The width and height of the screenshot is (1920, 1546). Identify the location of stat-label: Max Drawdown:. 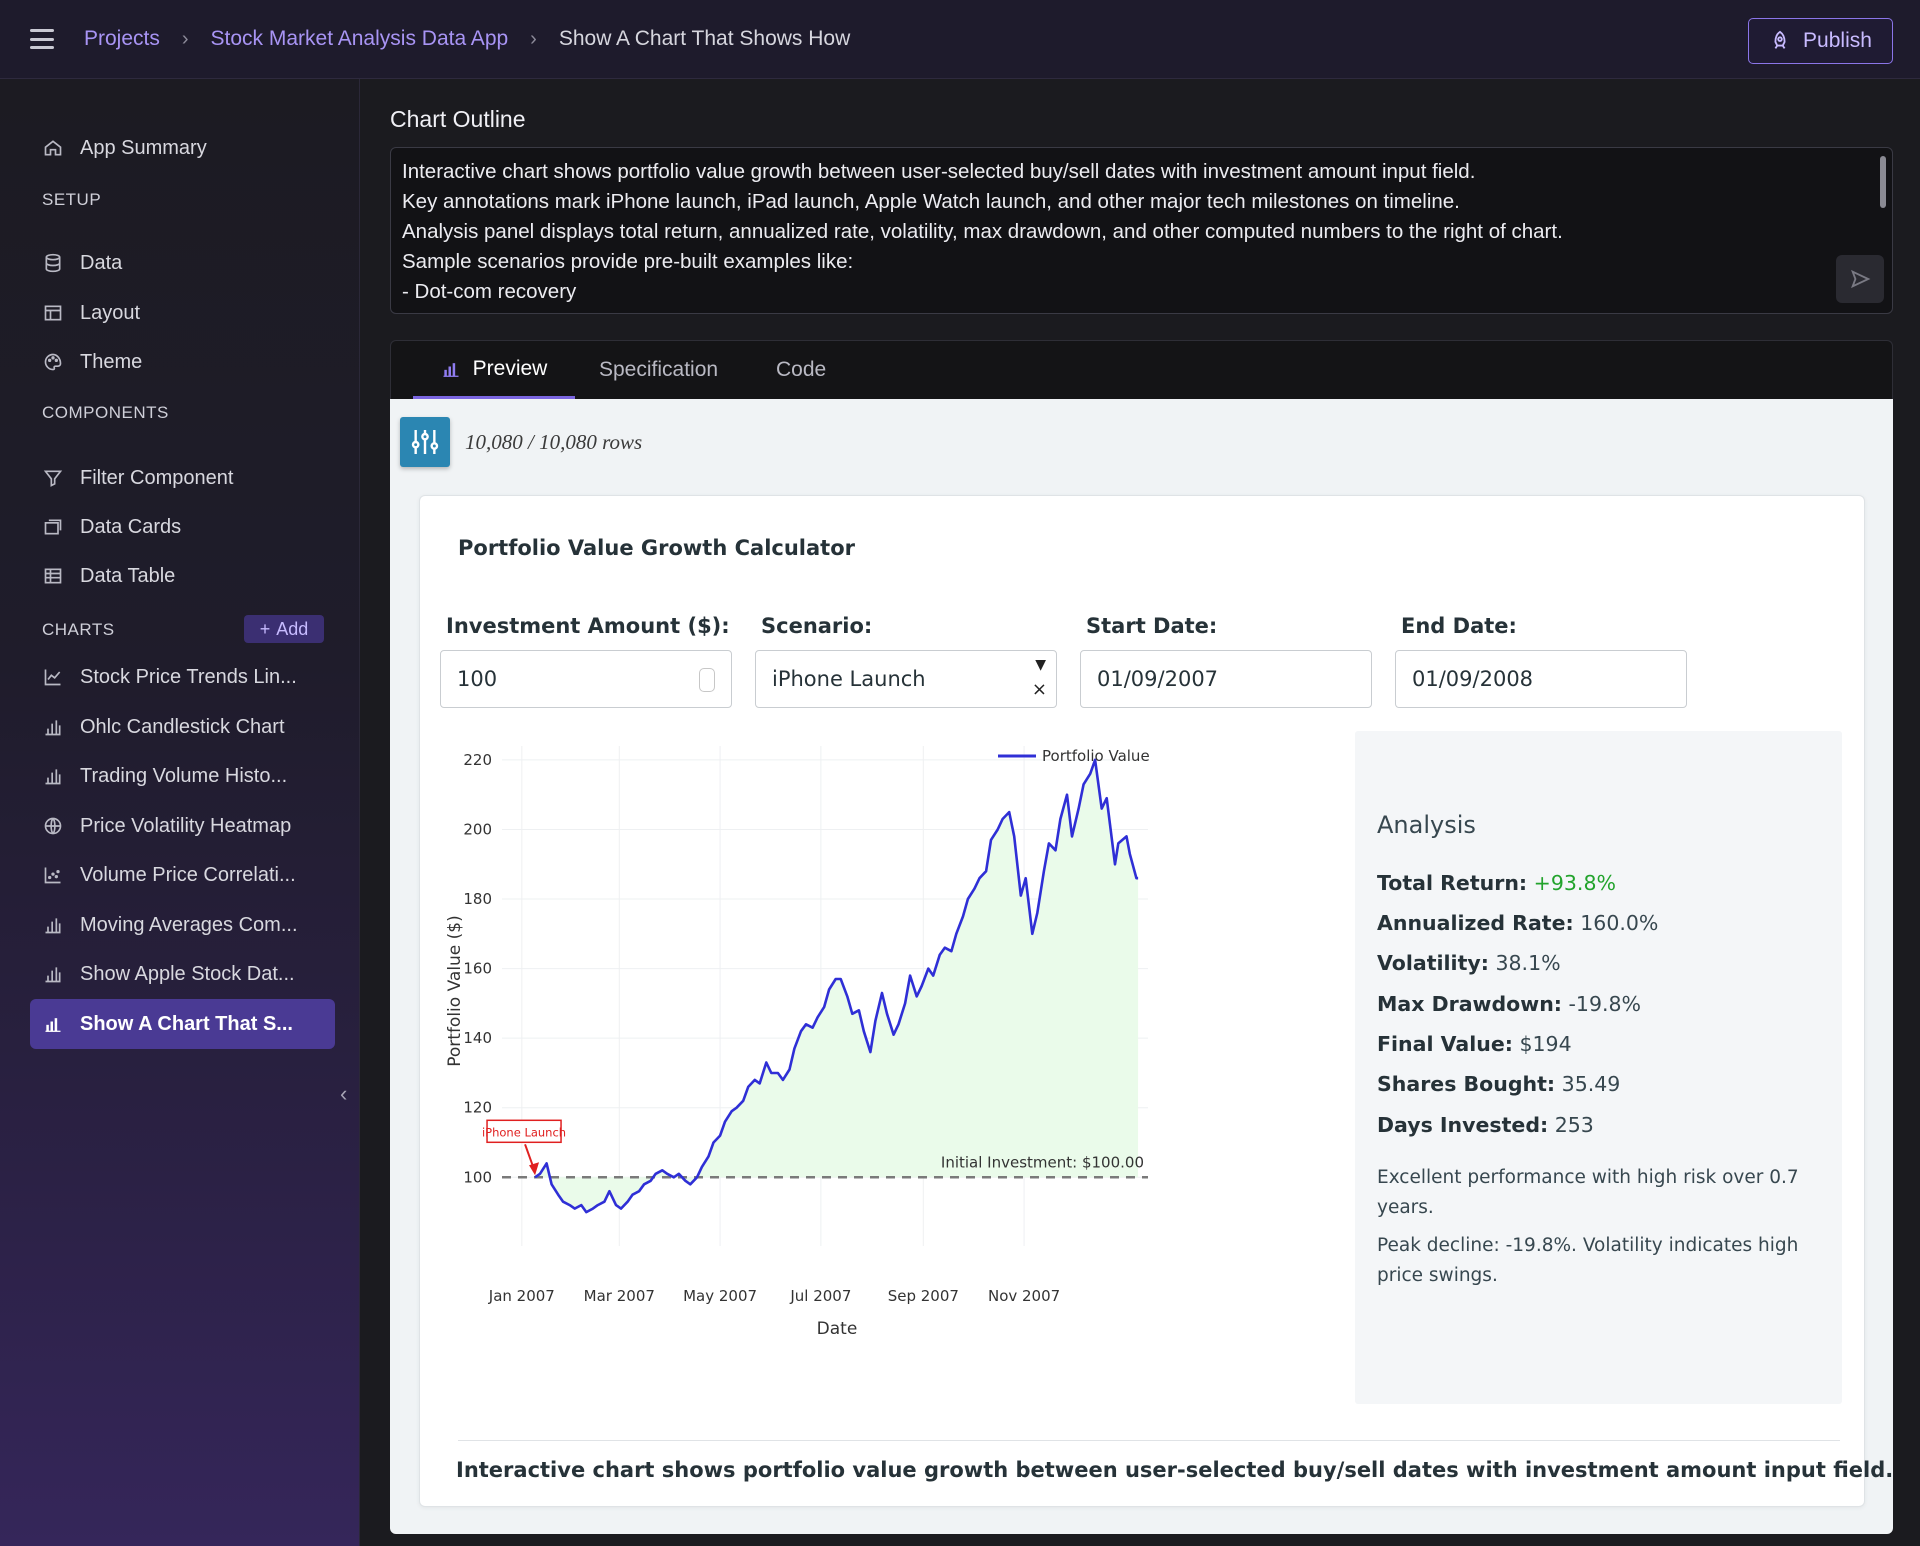
(1469, 1004).